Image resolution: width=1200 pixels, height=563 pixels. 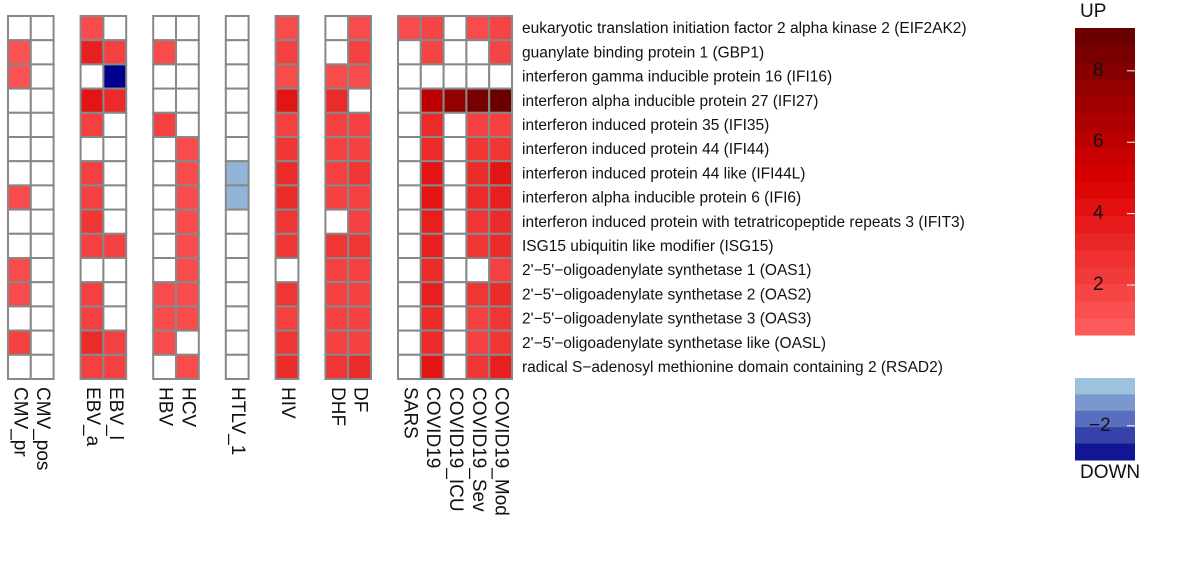 I want to click on row-label: 2'−5'−oligoadenylate synthetase 2 (OAS2), so click(x=666, y=294).